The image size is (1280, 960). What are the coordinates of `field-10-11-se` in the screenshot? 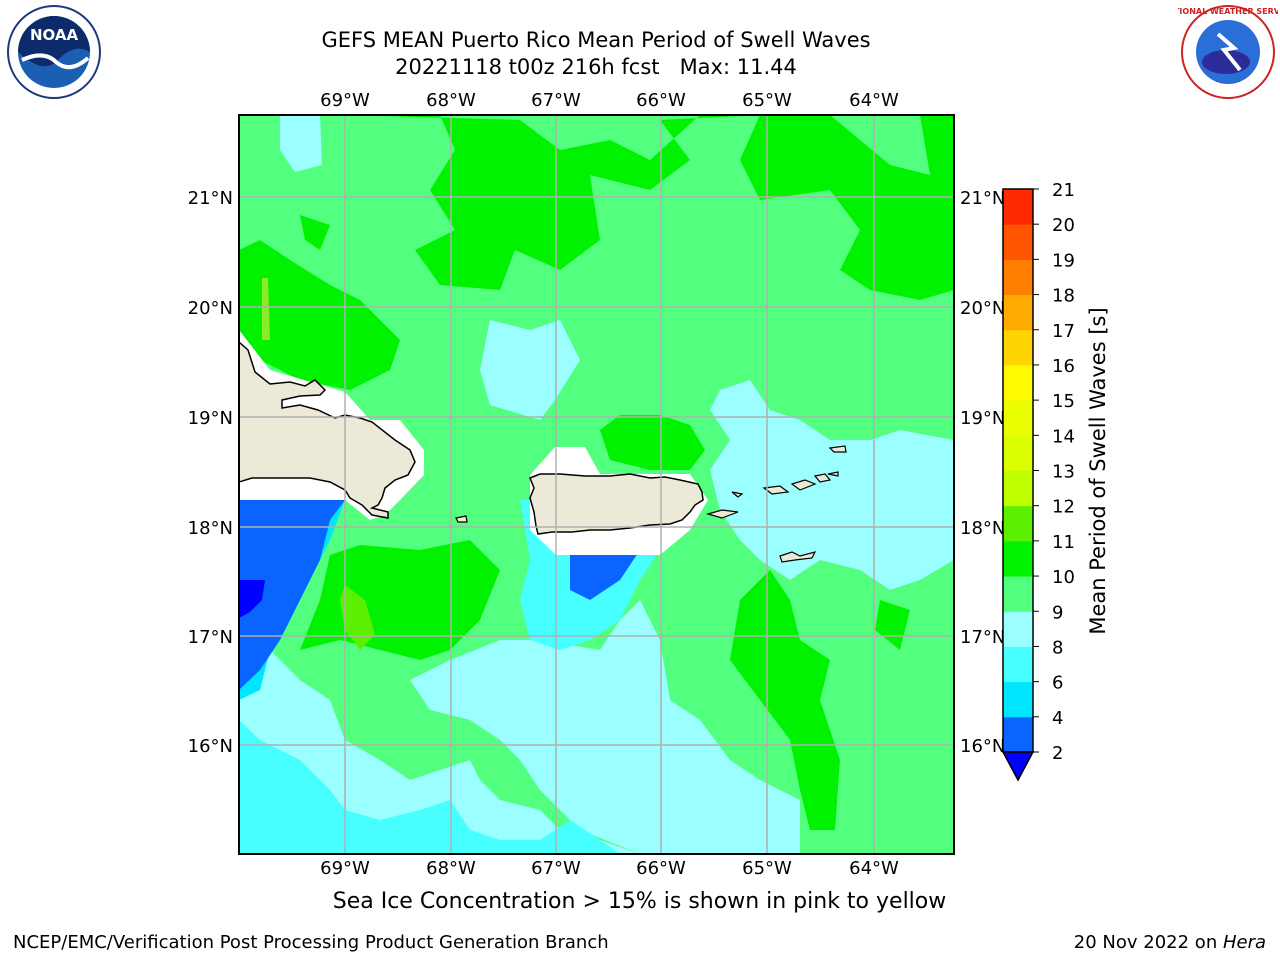 It's located at (892, 625).